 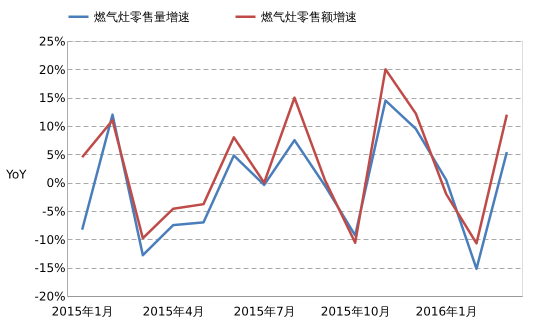 I want to click on y-tick-label: 10%, so click(x=52, y=127).